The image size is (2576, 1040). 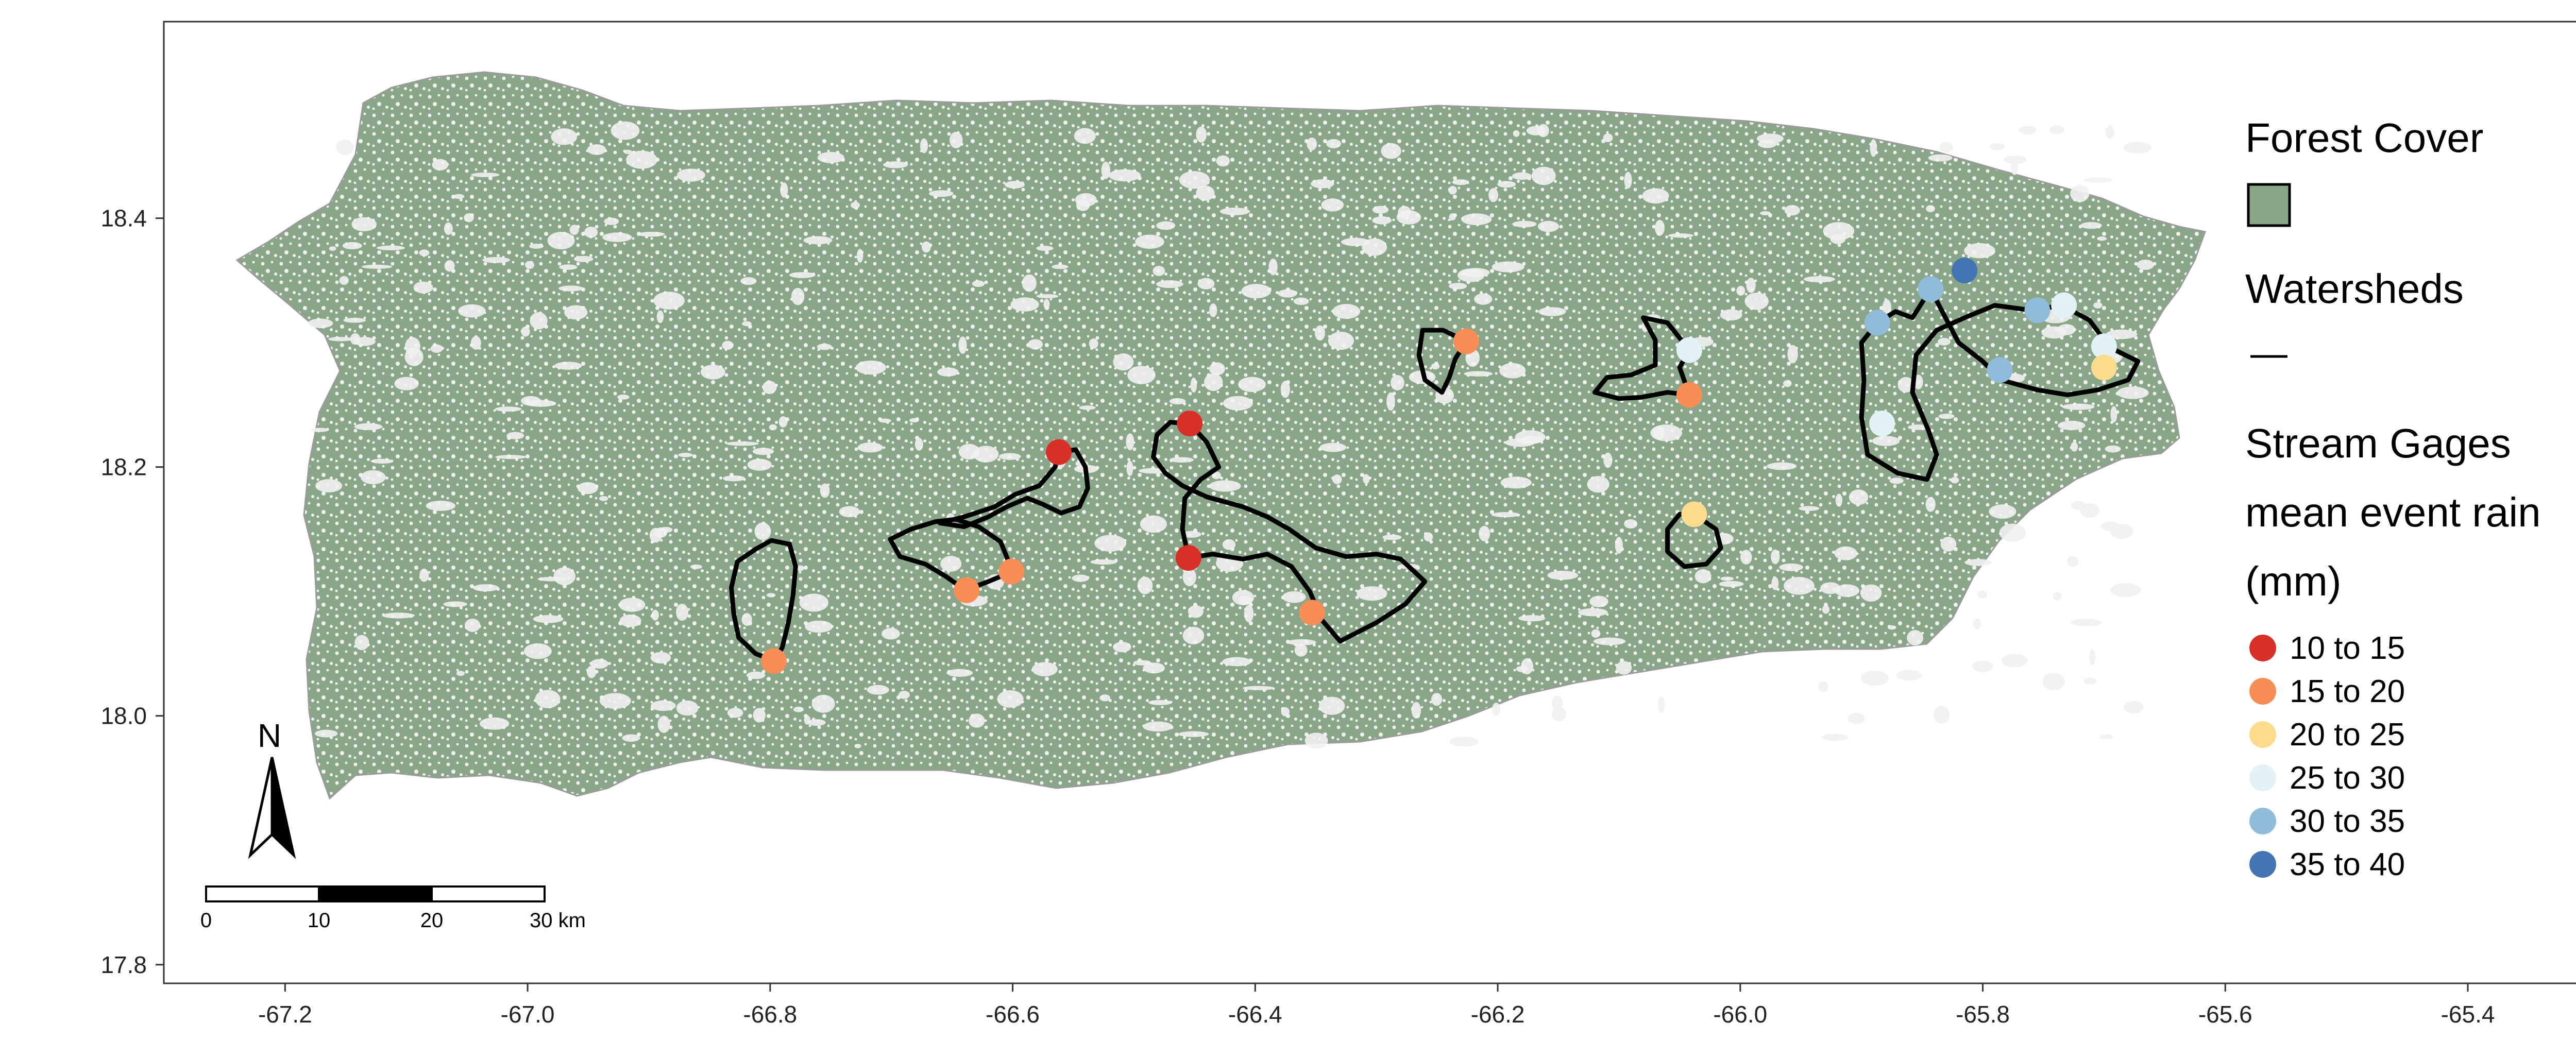 What do you see at coordinates (2262, 734) in the screenshot?
I see `legend-class-swatch` at bounding box center [2262, 734].